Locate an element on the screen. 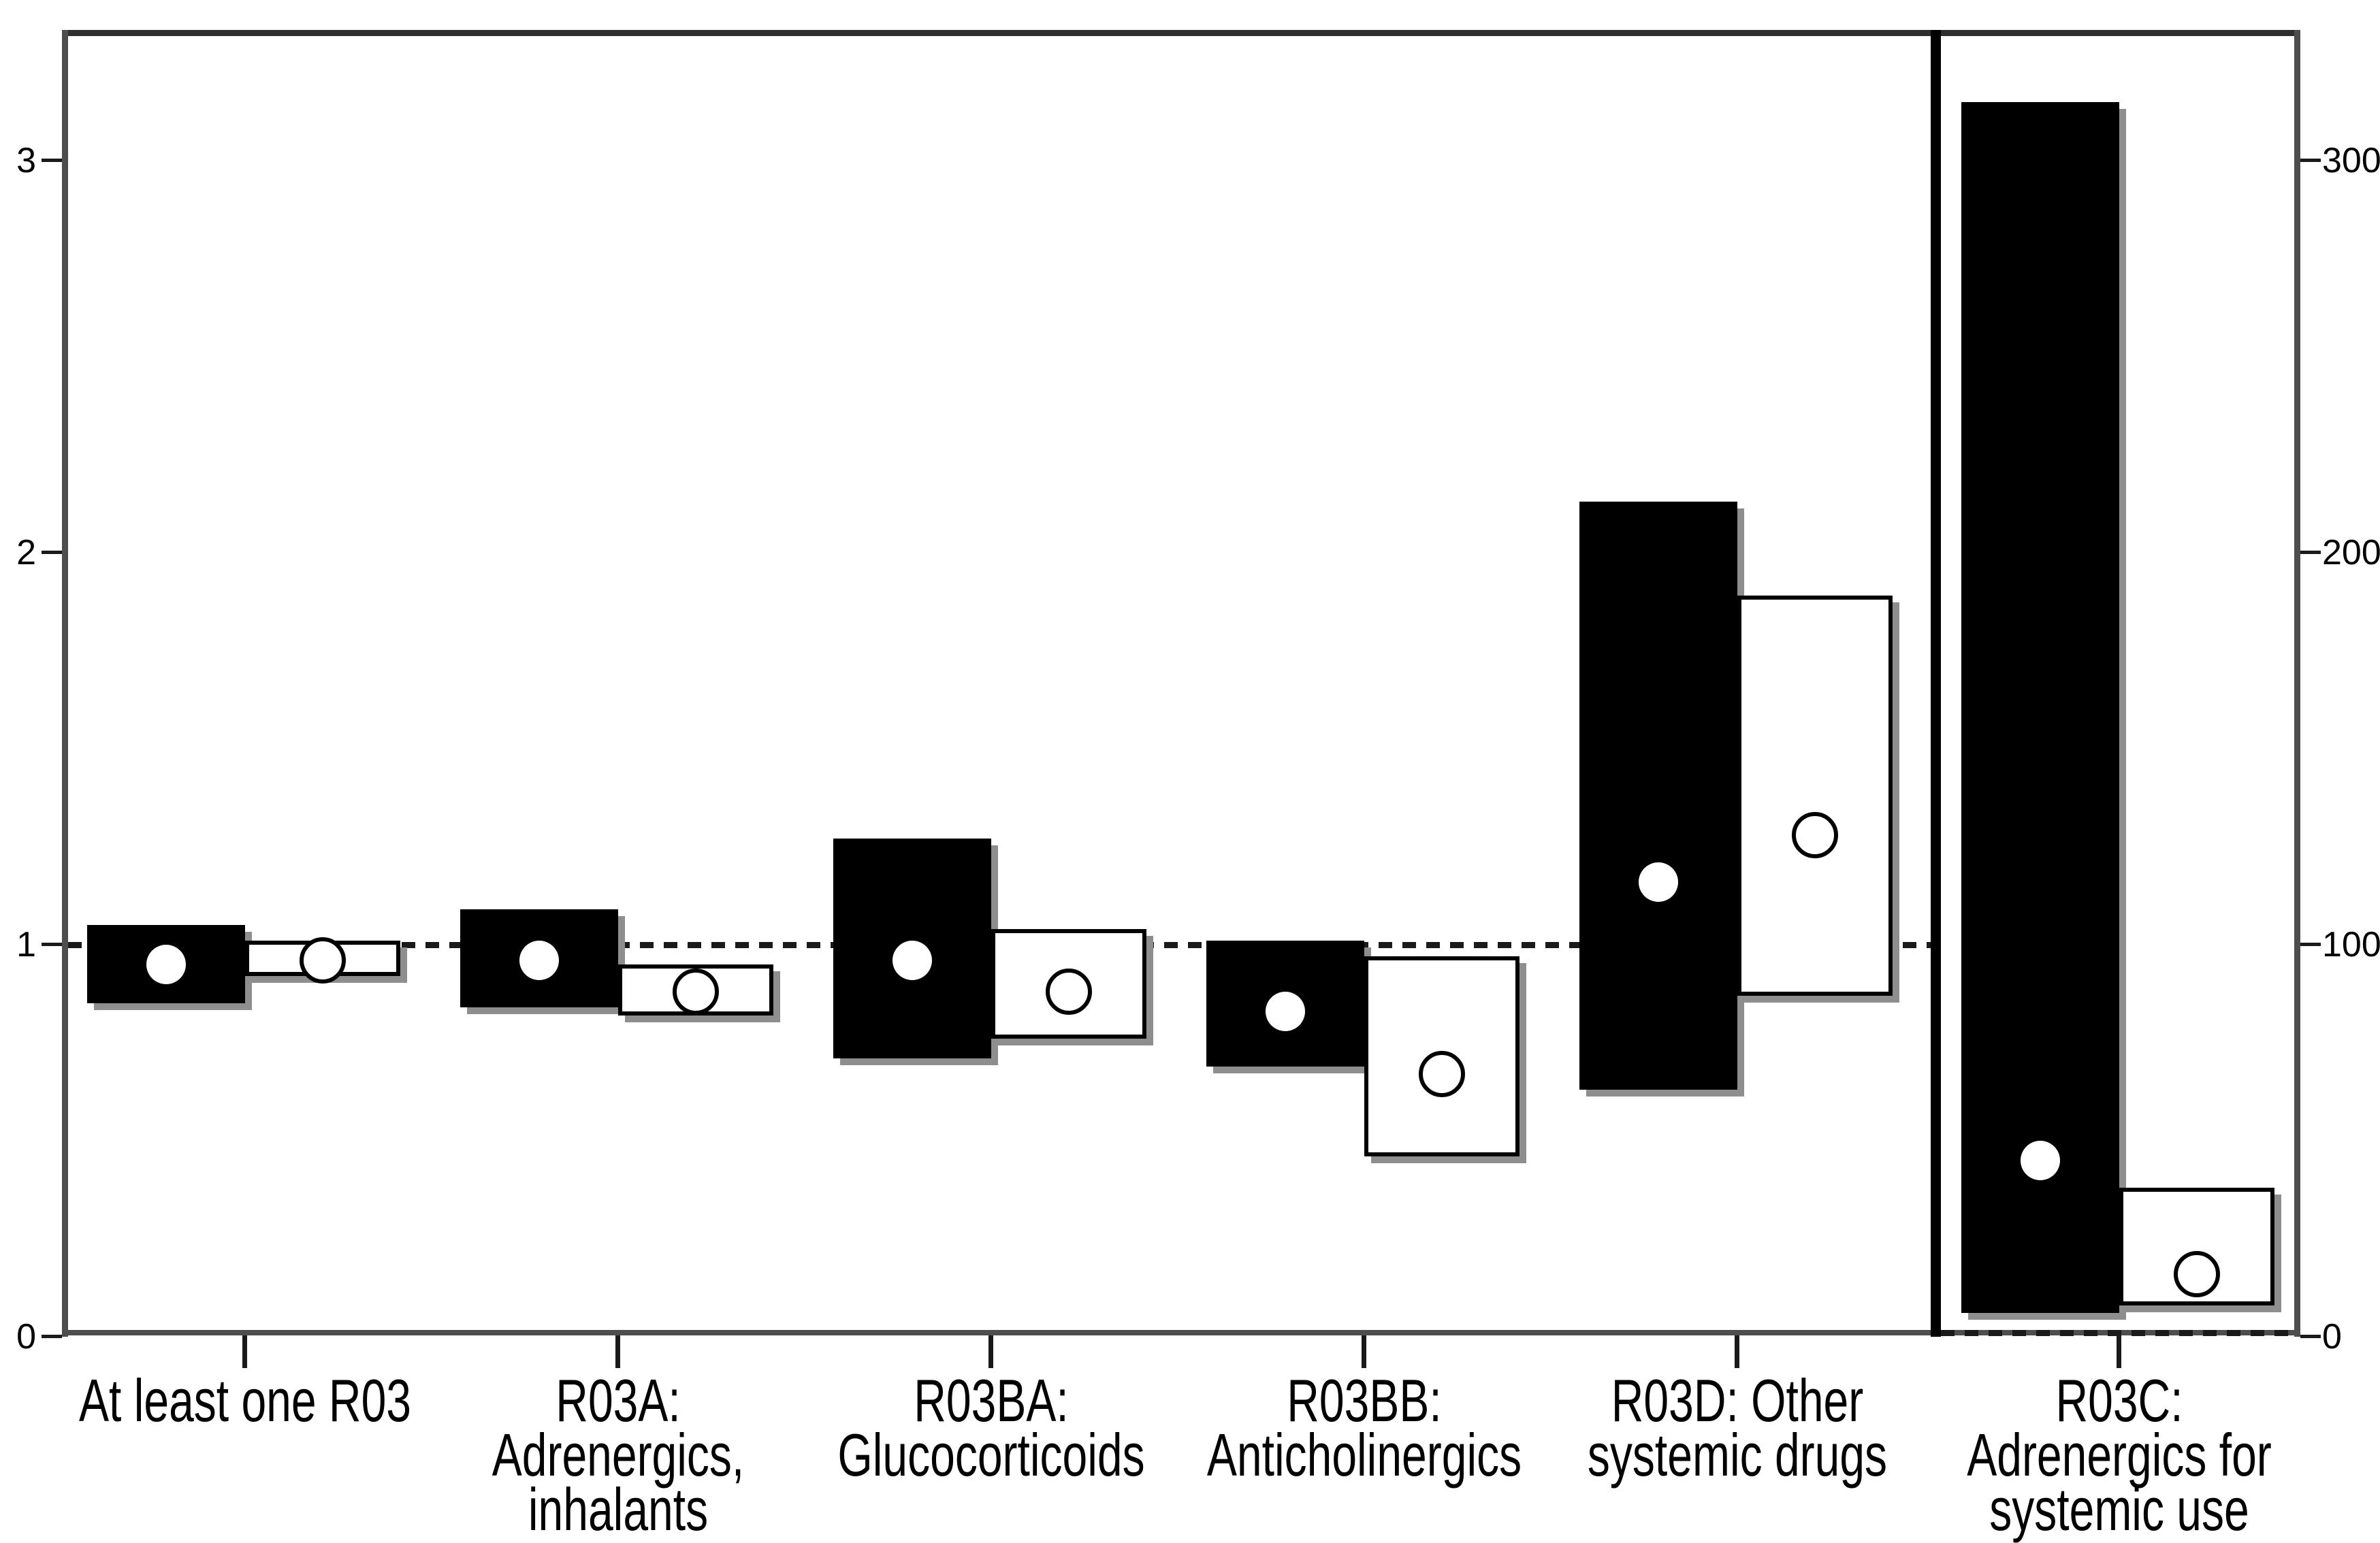 This screenshot has width=2380, height=1543. right-axis-tick-label: 200 is located at coordinates (2351, 552).